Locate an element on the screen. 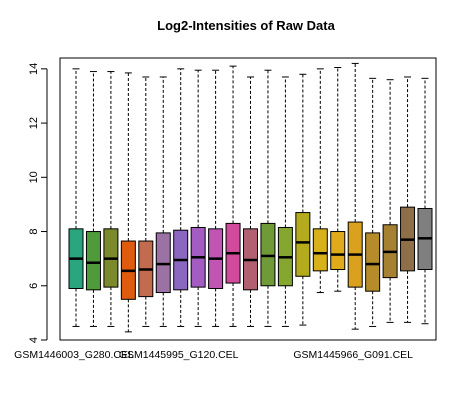 The image size is (474, 406). x-category-label: GSM1445966_G091.CEL is located at coordinates (353, 355).